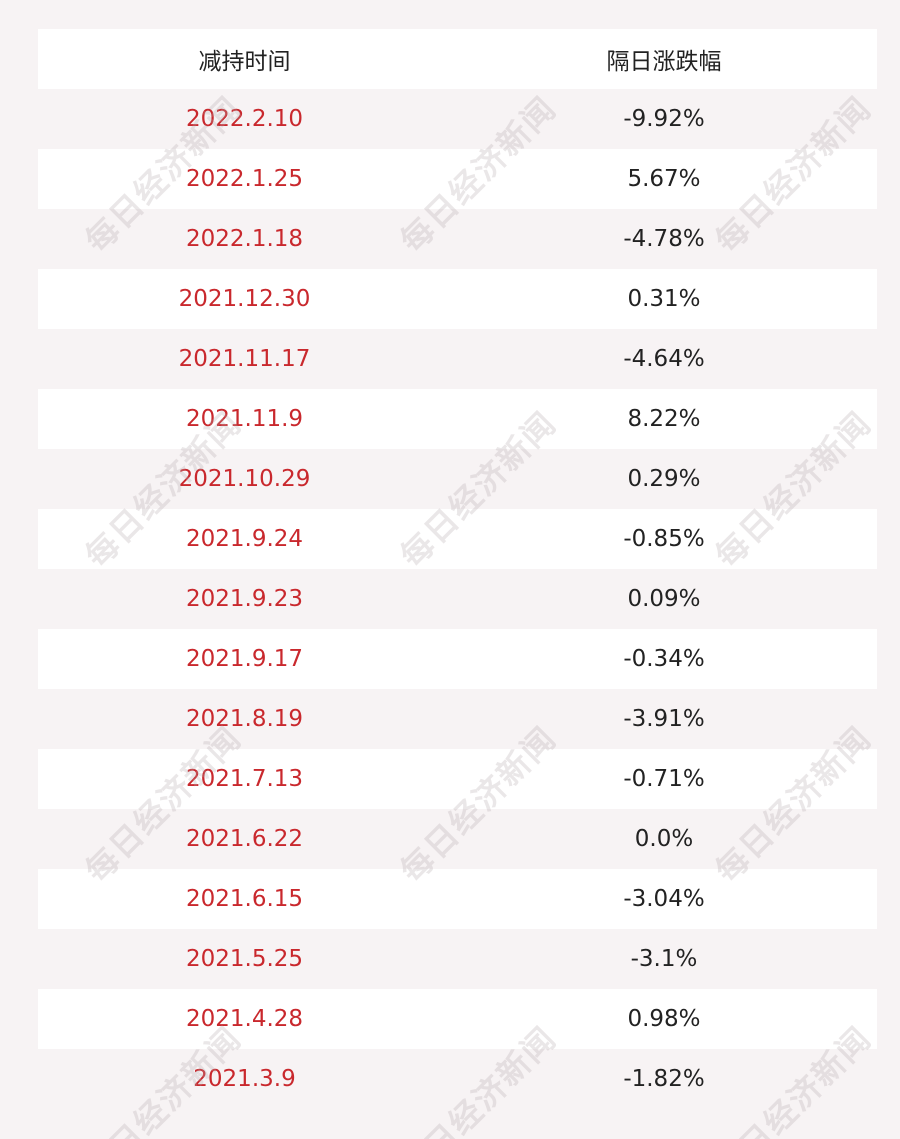 The height and width of the screenshot is (1139, 900). Describe the element at coordinates (457, 239) in the screenshot. I see `table-row: 2022.1.18 -4.78%` at that location.